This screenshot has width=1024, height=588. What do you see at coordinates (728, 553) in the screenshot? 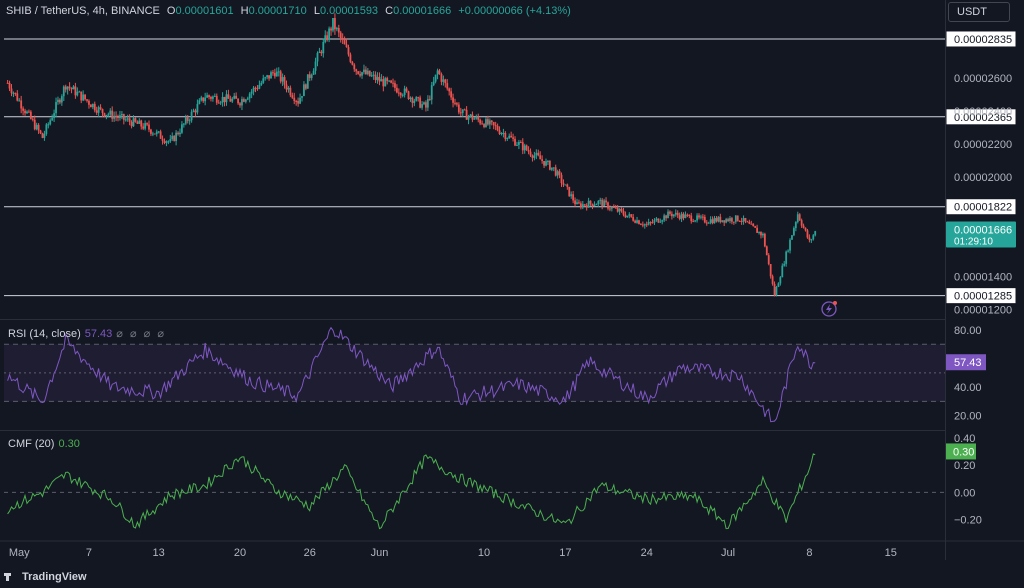
I see `time-tick-label: Jul` at bounding box center [728, 553].